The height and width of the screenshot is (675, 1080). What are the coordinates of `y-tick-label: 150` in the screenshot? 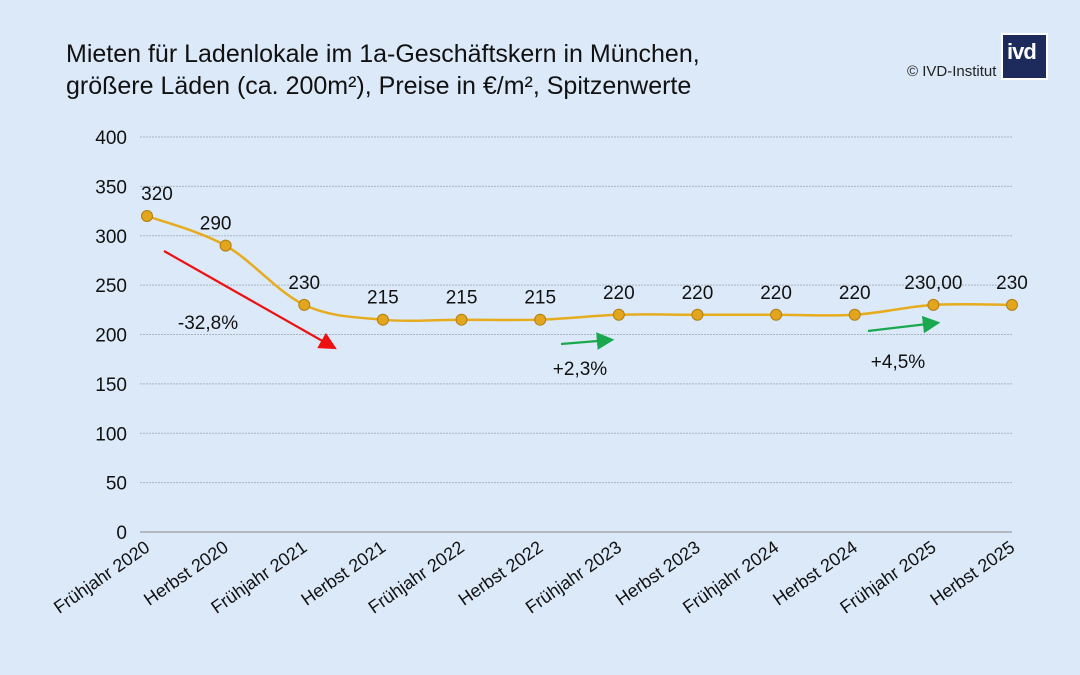 It's located at (111, 385).